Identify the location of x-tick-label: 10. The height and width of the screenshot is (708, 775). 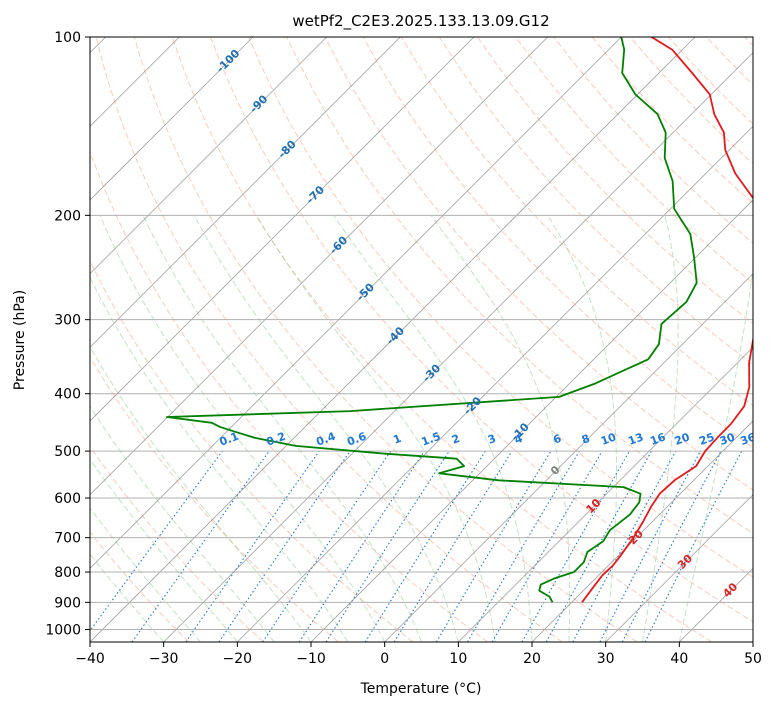
(458, 659).